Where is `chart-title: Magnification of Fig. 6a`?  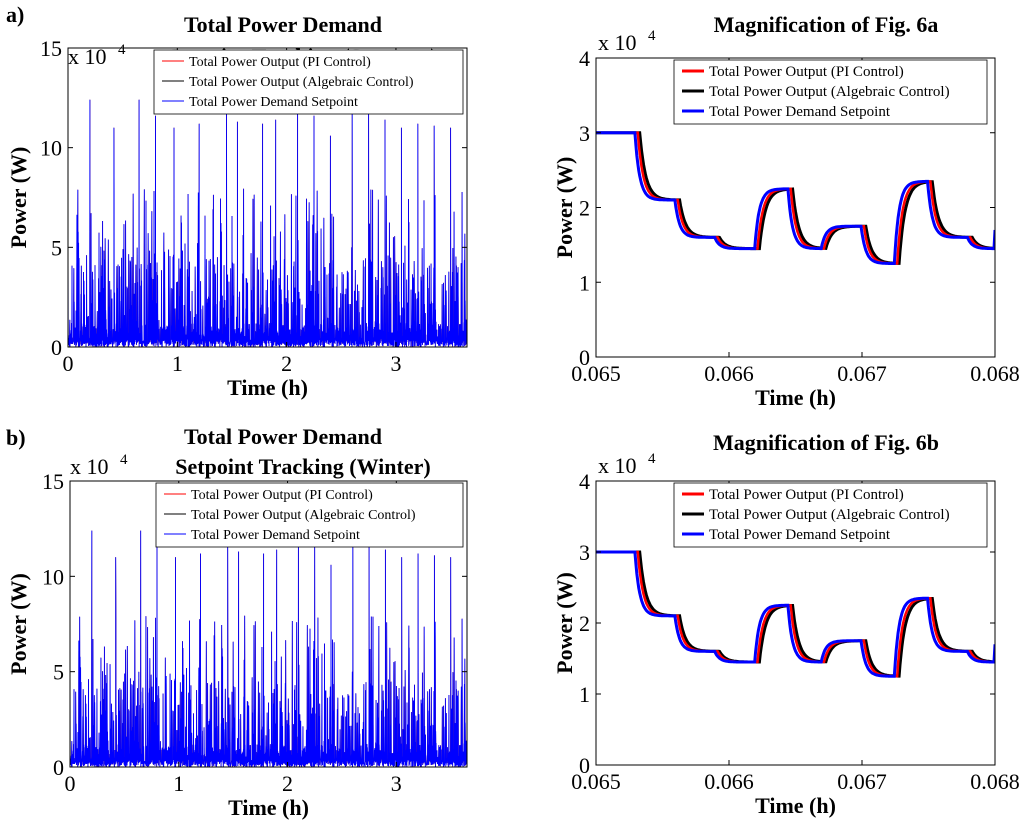
chart-title: Magnification of Fig. 6a is located at coordinates (826, 24).